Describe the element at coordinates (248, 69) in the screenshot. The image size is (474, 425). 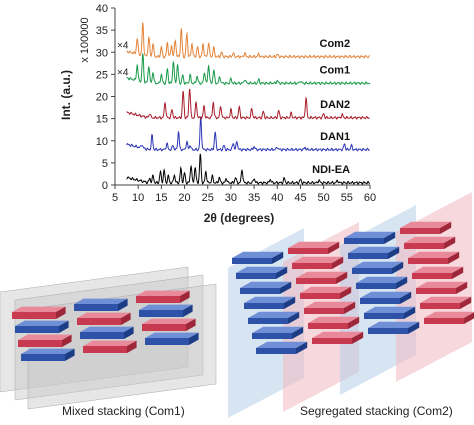
I see `series-line-com1` at that location.